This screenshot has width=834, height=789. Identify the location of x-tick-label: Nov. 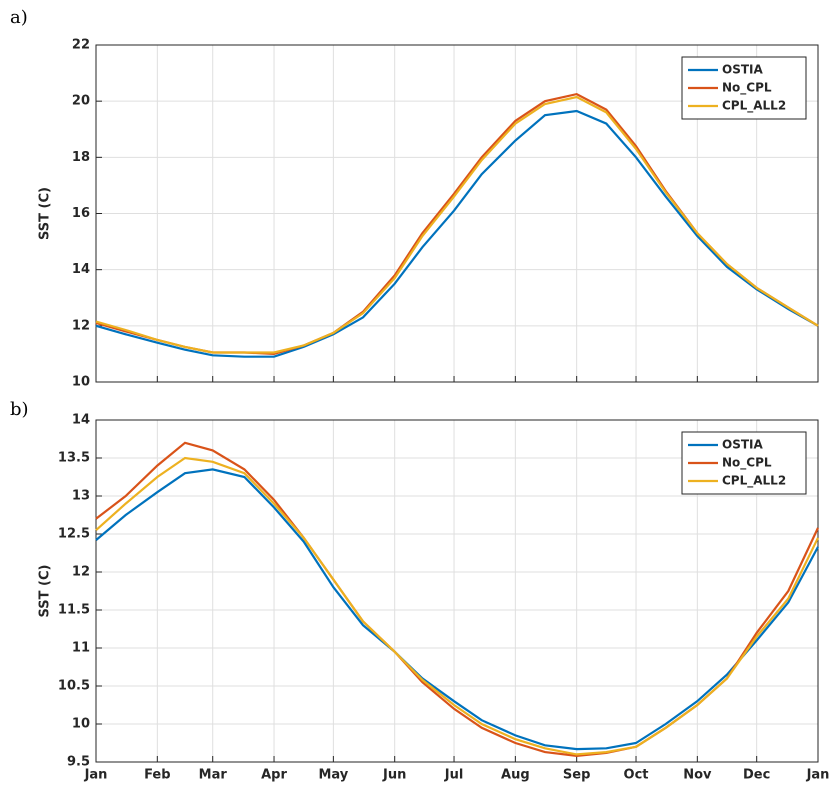
(697, 775).